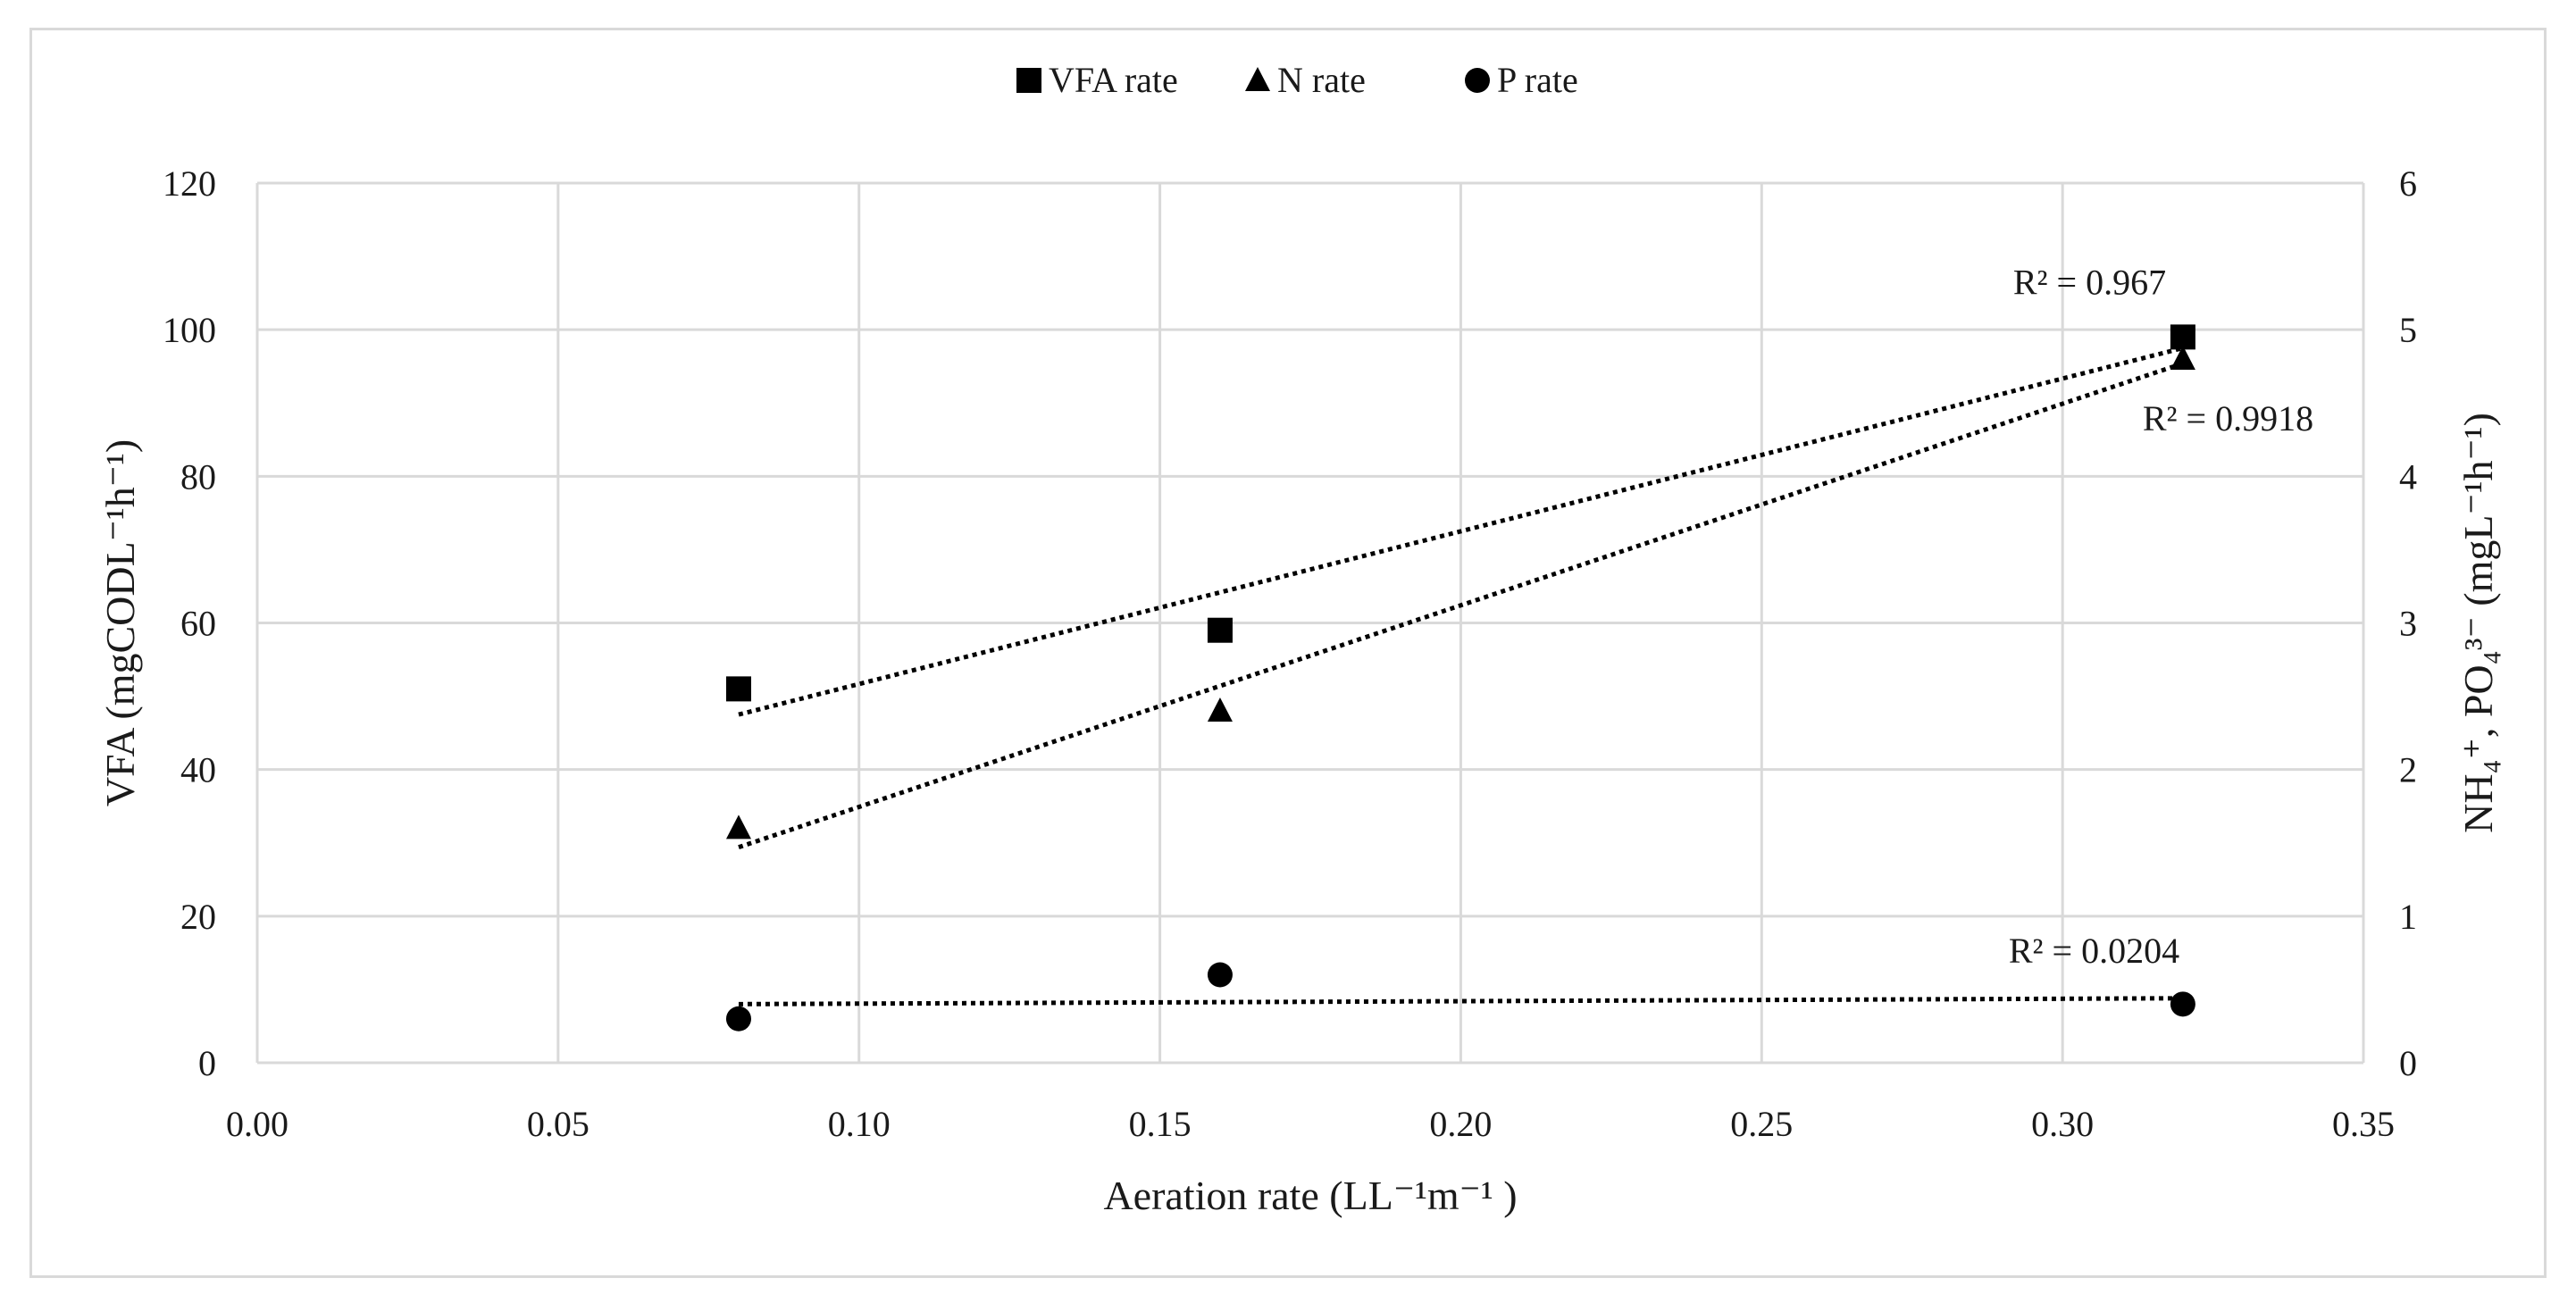 The width and height of the screenshot is (2576, 1303). Describe the element at coordinates (1310, 1196) in the screenshot. I see `x-axis-title: Aeration rate (LL⁻¹m⁻¹ )` at that location.